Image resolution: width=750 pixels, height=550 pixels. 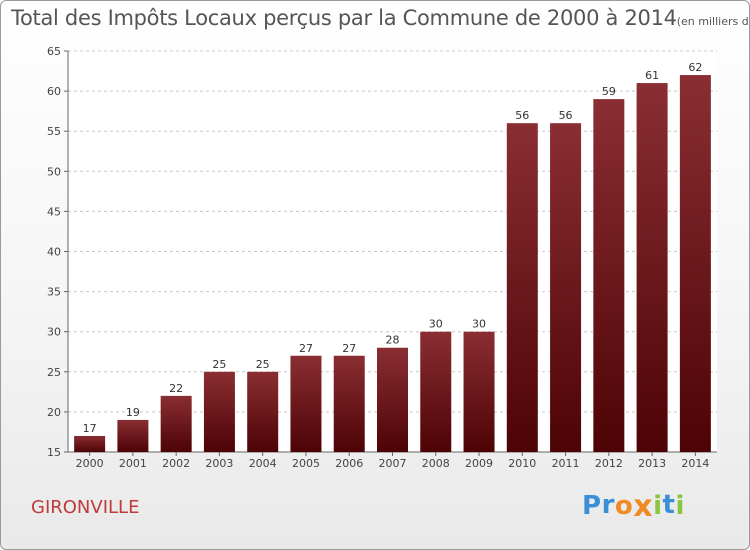 What do you see at coordinates (436, 324) in the screenshot?
I see `data-label-2008: 30` at bounding box center [436, 324].